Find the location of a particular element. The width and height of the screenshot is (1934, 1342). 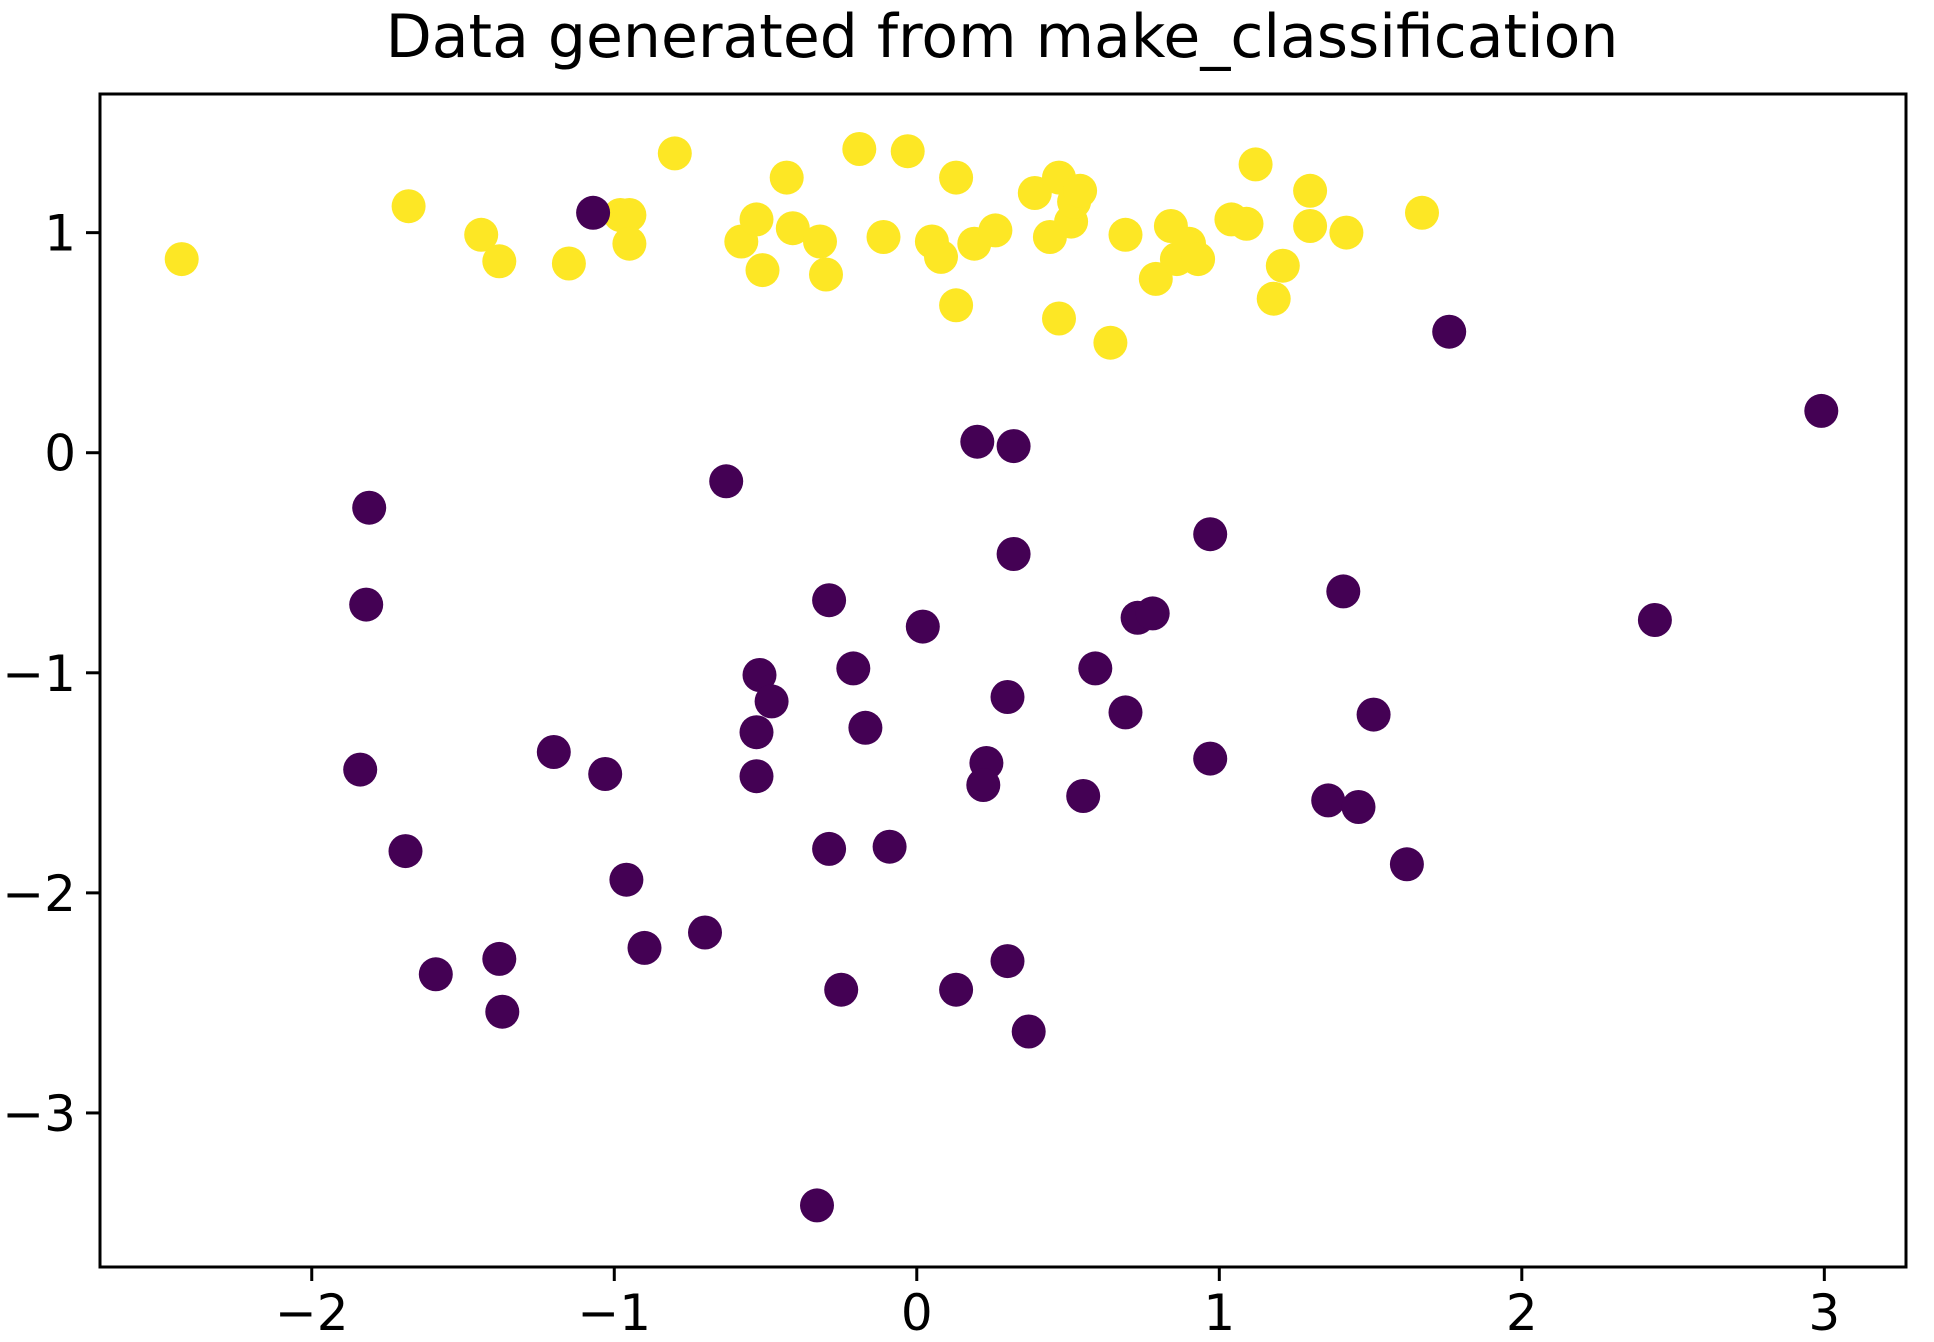

x-tick-label: −1 is located at coordinates (614, 1313).